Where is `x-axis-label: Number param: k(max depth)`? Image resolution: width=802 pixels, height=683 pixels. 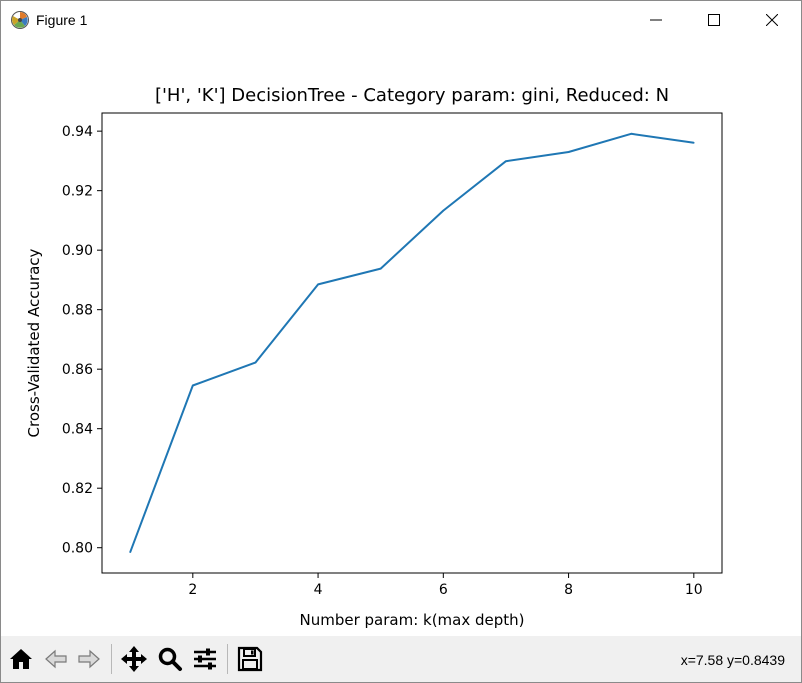
x-axis-label: Number param: k(max depth) is located at coordinates (411, 620).